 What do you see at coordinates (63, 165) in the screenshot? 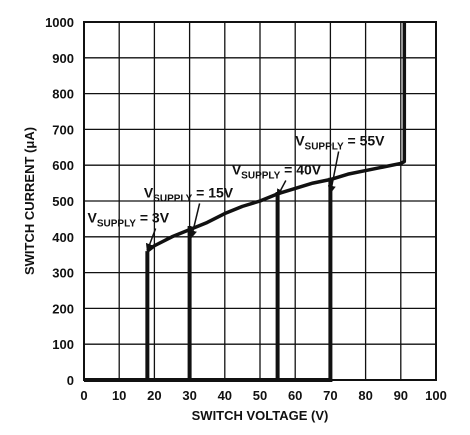
I see `y-tick-label: 600` at bounding box center [63, 165].